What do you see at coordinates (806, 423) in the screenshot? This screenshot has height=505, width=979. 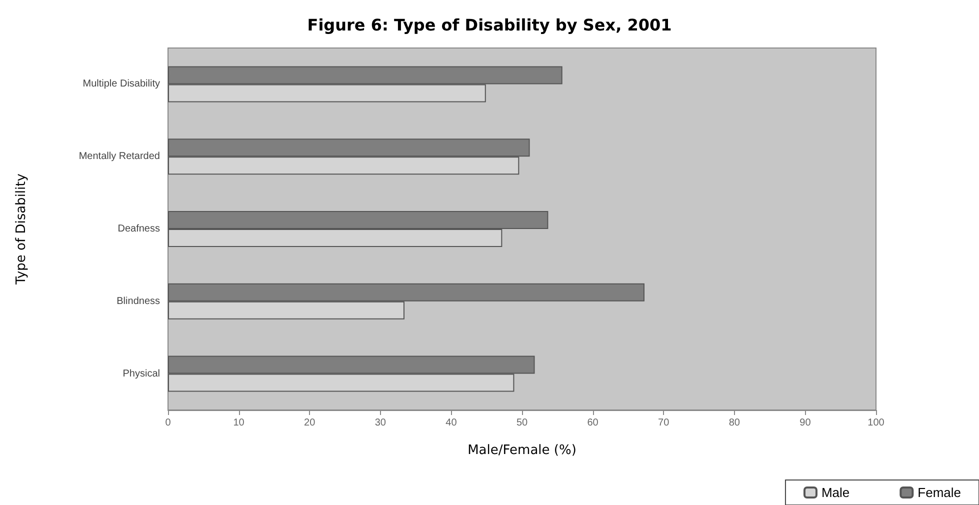 I see `x-tick-label: 90` at bounding box center [806, 423].